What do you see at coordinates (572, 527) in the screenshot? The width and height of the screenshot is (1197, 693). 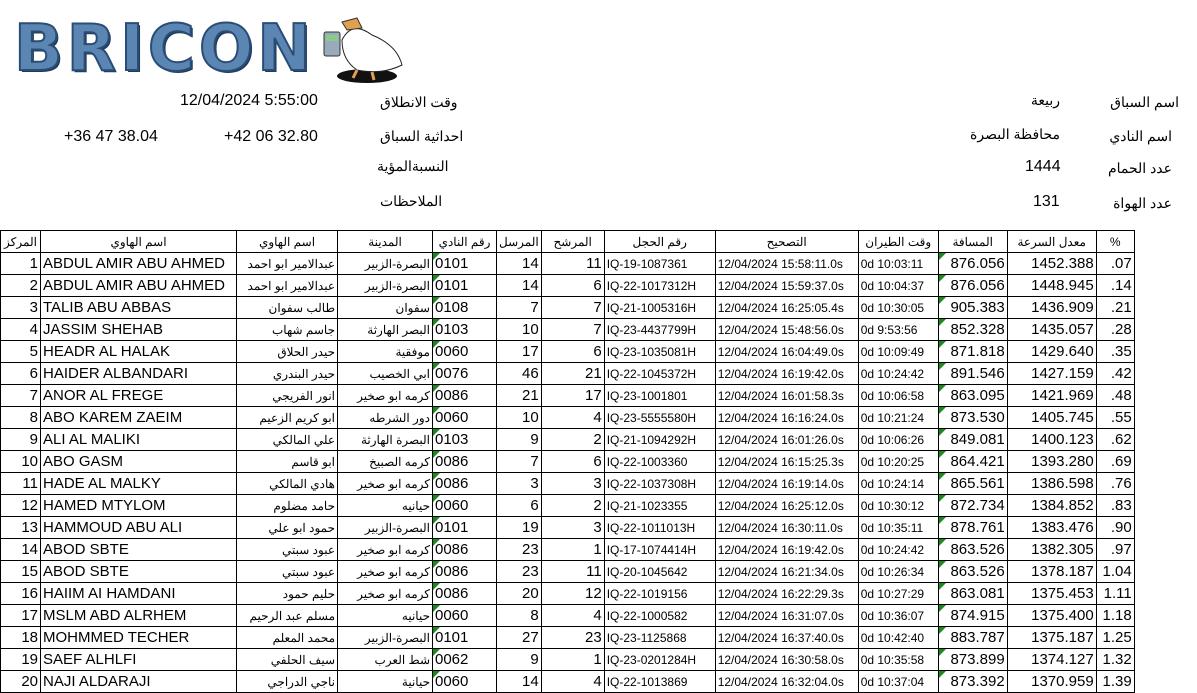 I see `cell-qualified: 3` at bounding box center [572, 527].